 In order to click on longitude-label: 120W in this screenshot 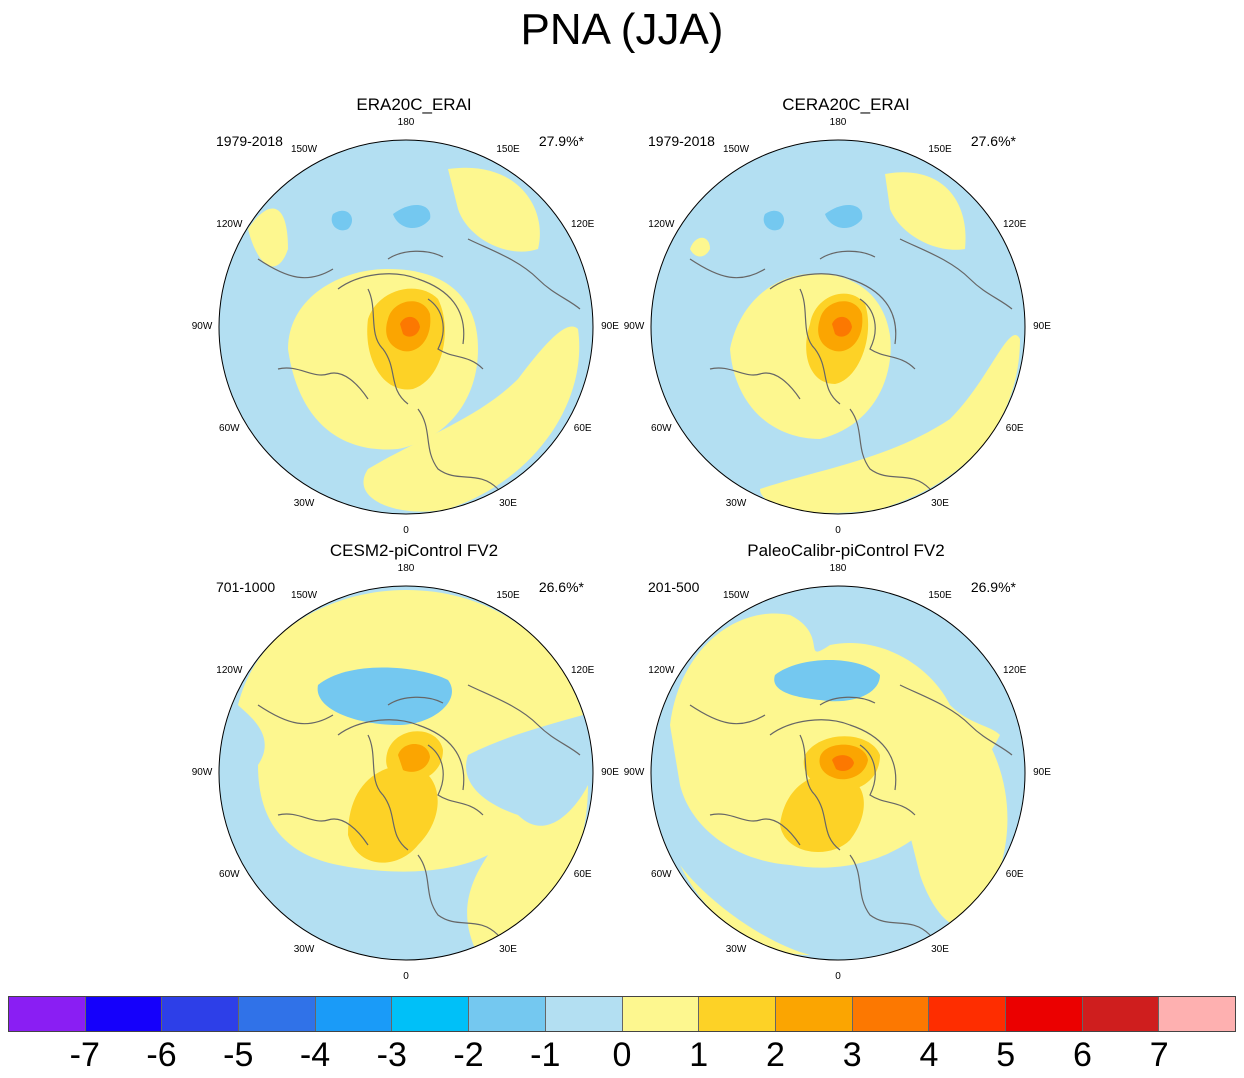, I will do `click(661, 670)`.